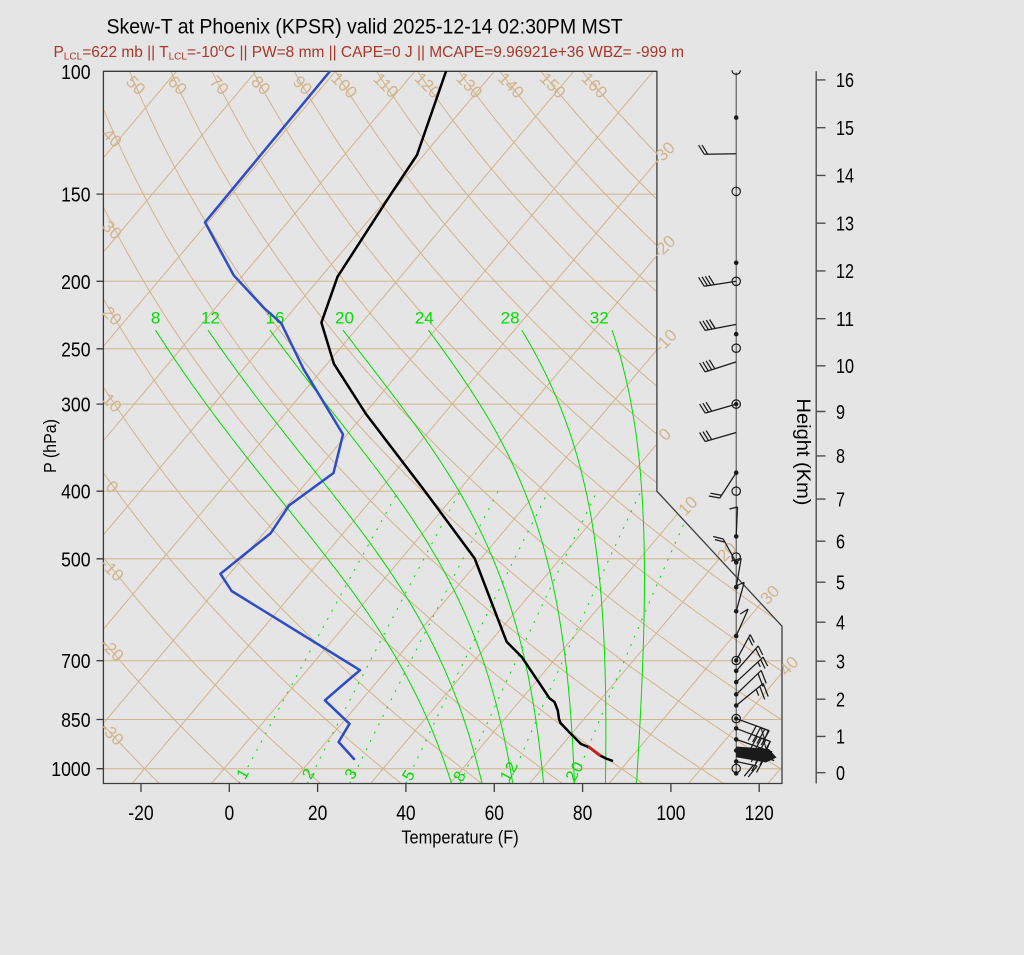 The height and width of the screenshot is (955, 1024). What do you see at coordinates (840, 543) in the screenshot?
I see `svg-text: 6` at bounding box center [840, 543].